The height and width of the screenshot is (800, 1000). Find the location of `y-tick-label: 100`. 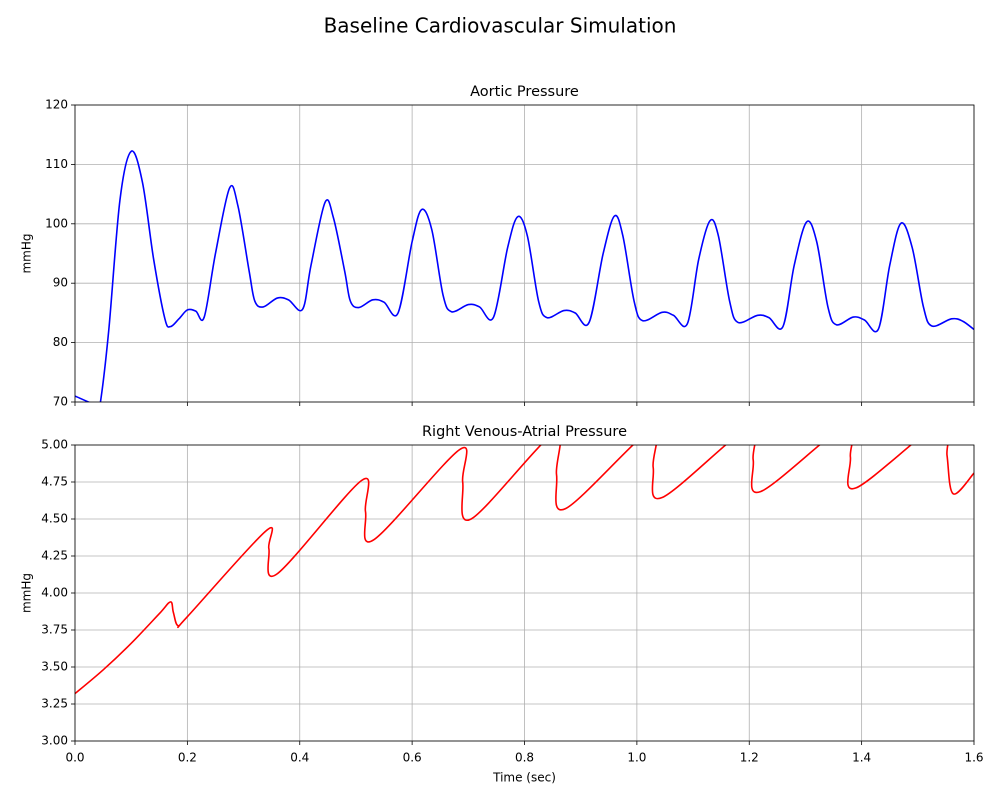

y-tick-label: 100 is located at coordinates (56, 223).